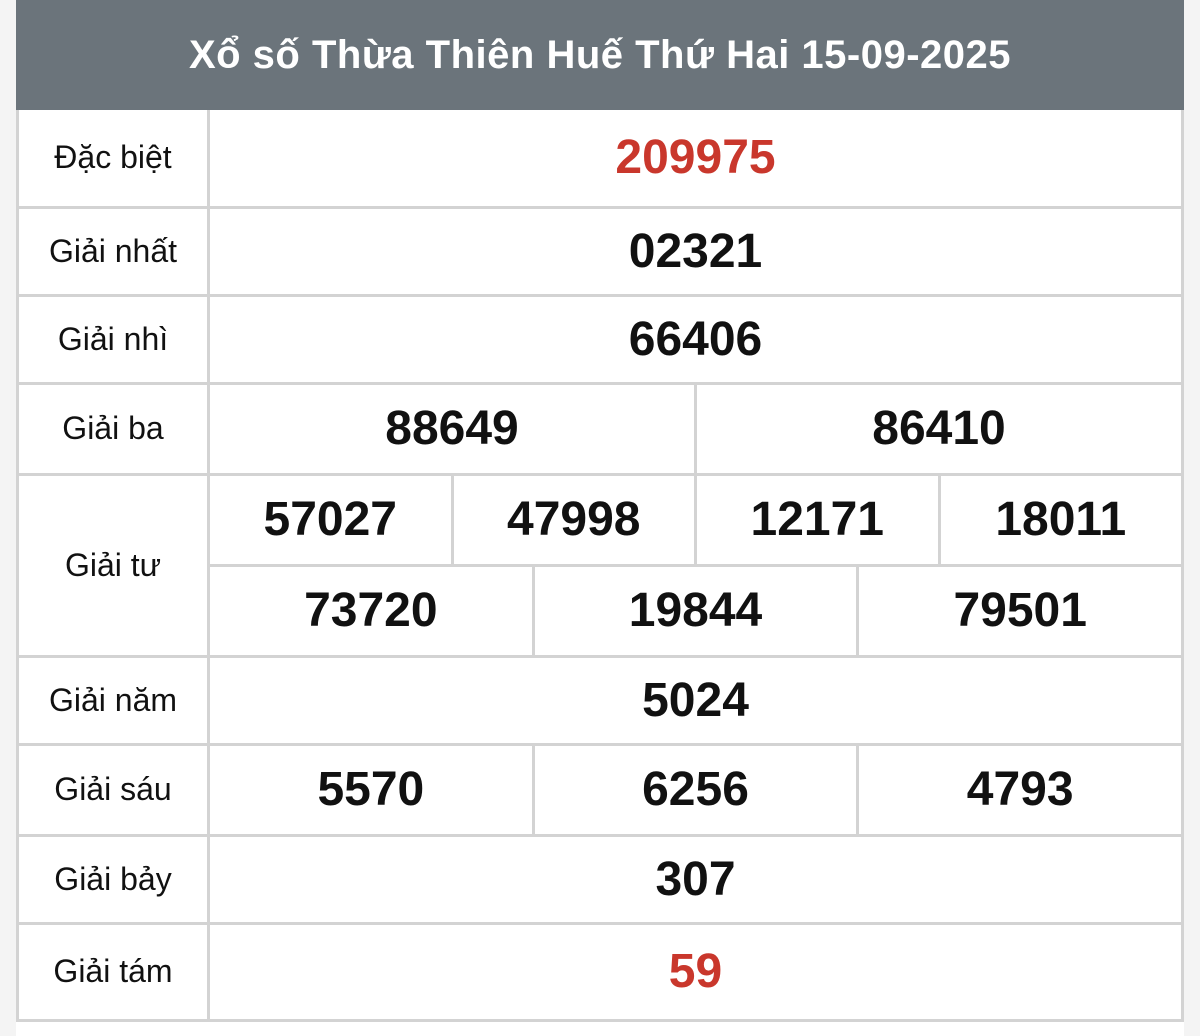 This screenshot has height=1036, width=1200. What do you see at coordinates (113, 879) in the screenshot?
I see `prize-label: Giải bảy` at bounding box center [113, 879].